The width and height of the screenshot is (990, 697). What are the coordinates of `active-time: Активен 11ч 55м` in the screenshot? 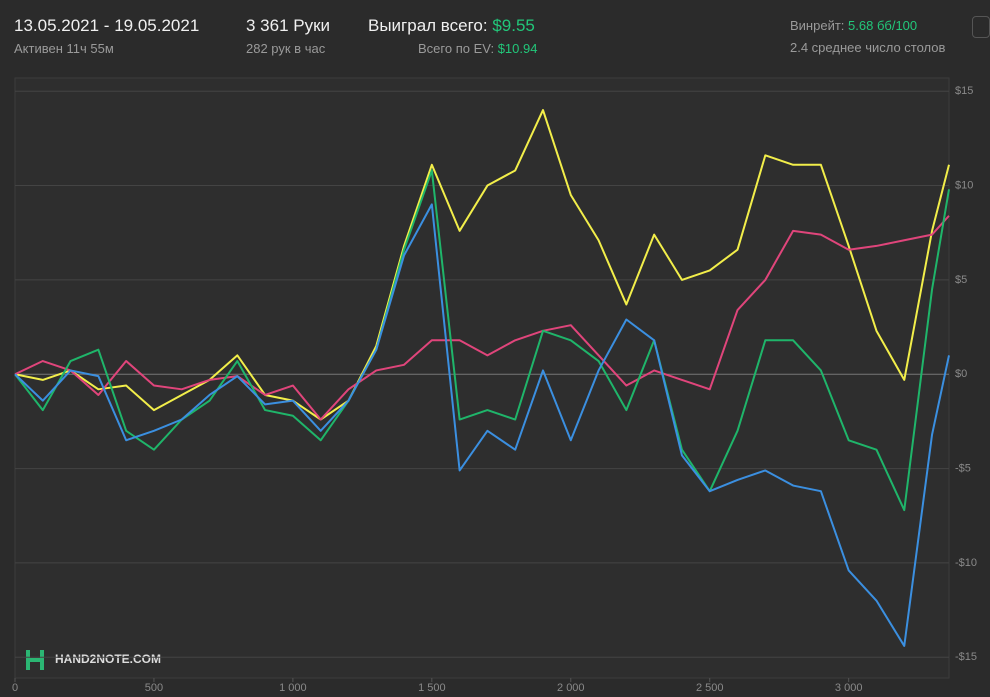 It's located at (64, 48).